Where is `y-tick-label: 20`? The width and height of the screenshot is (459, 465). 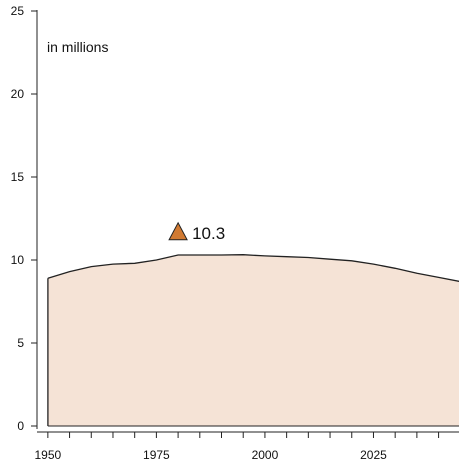 y-tick-label: 20 is located at coordinates (18, 94).